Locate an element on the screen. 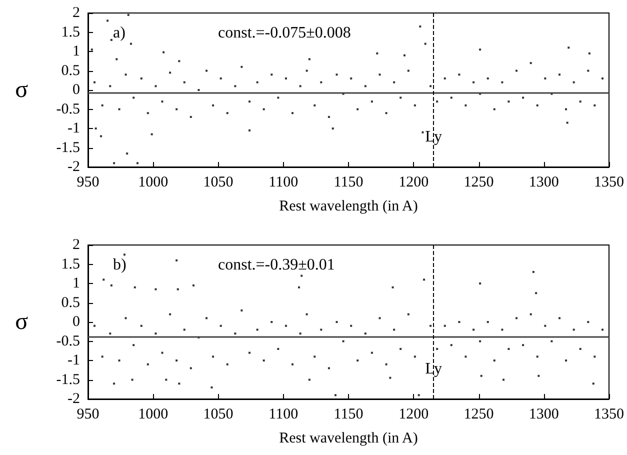 Image resolution: width=627 pixels, height=455 pixels. annotation: b) is located at coordinates (119, 265).